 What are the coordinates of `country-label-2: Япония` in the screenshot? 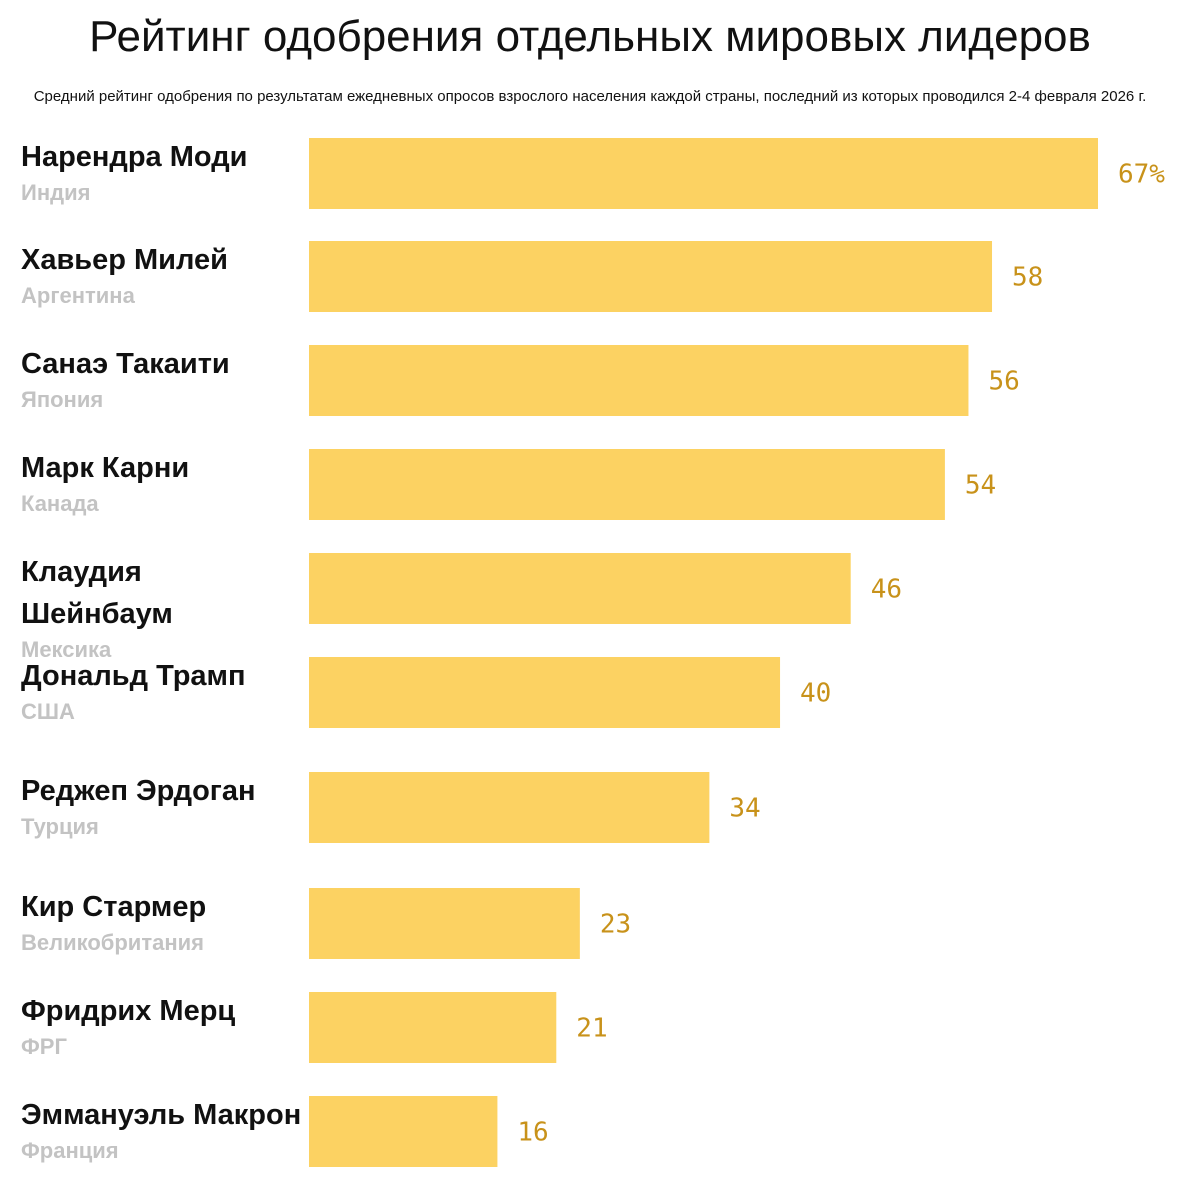 It's located at (62, 399).